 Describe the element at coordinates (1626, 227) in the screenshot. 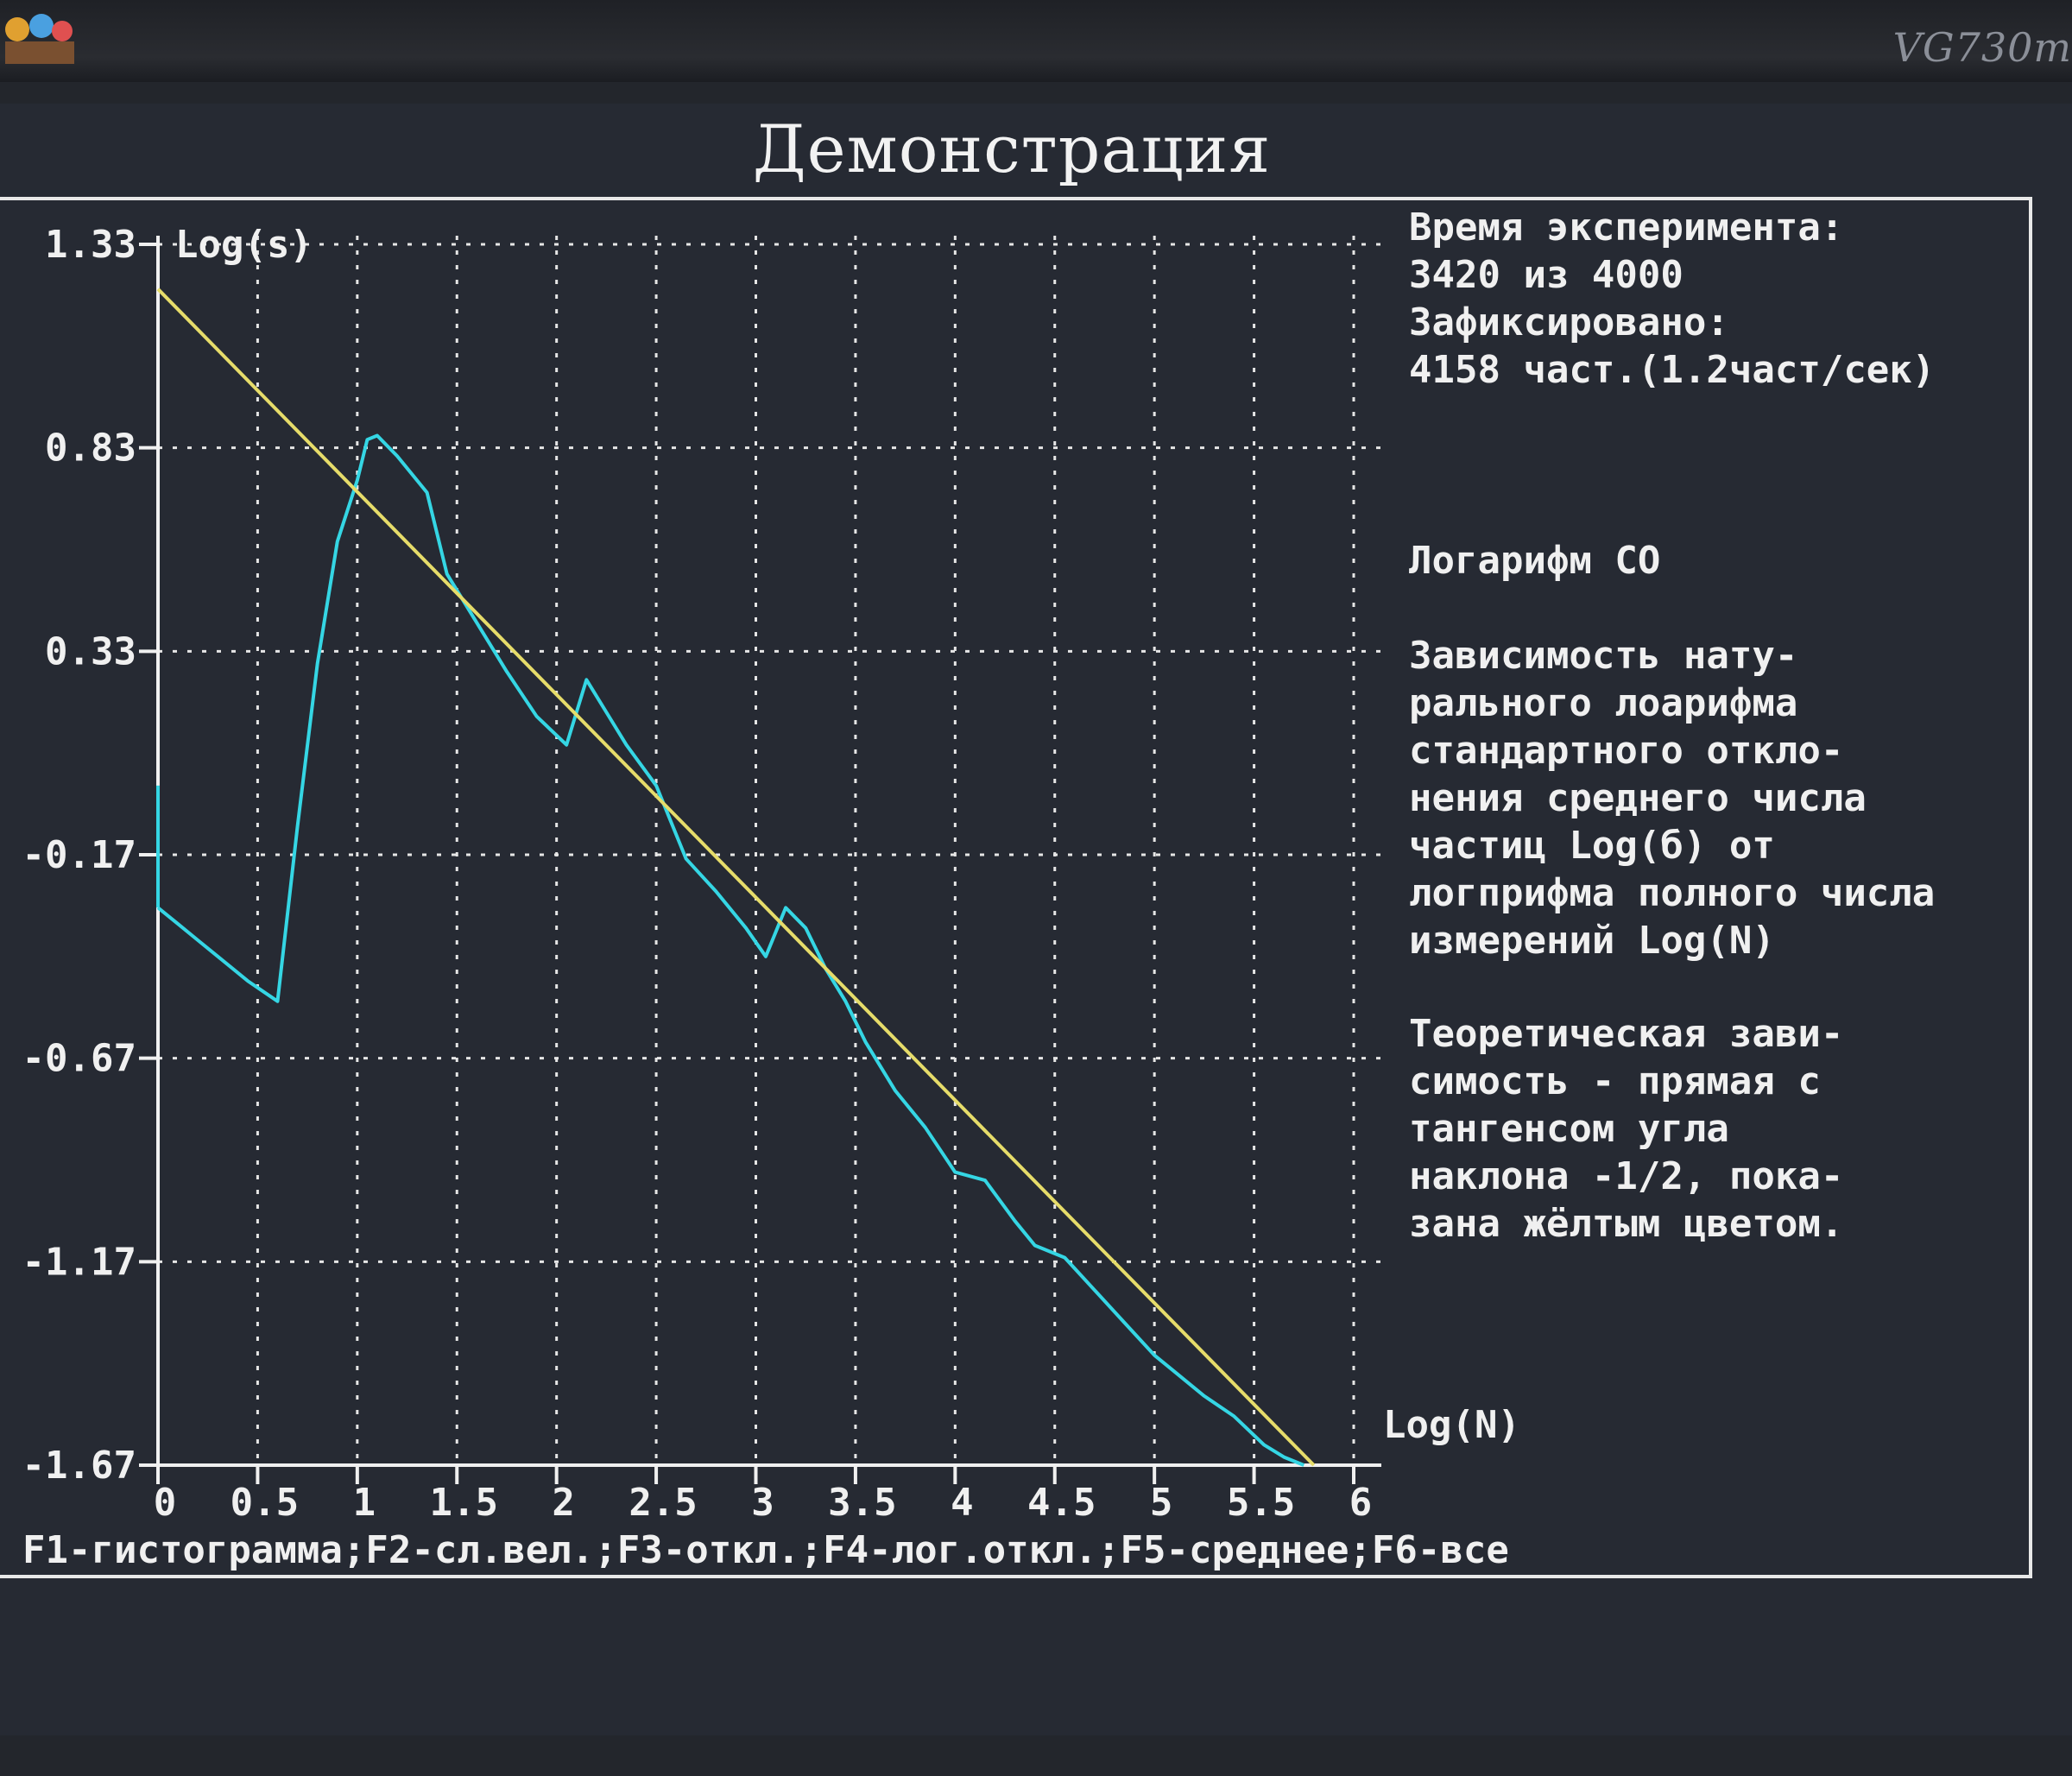

I see `experiment-time-label: Время эксперимента:` at that location.